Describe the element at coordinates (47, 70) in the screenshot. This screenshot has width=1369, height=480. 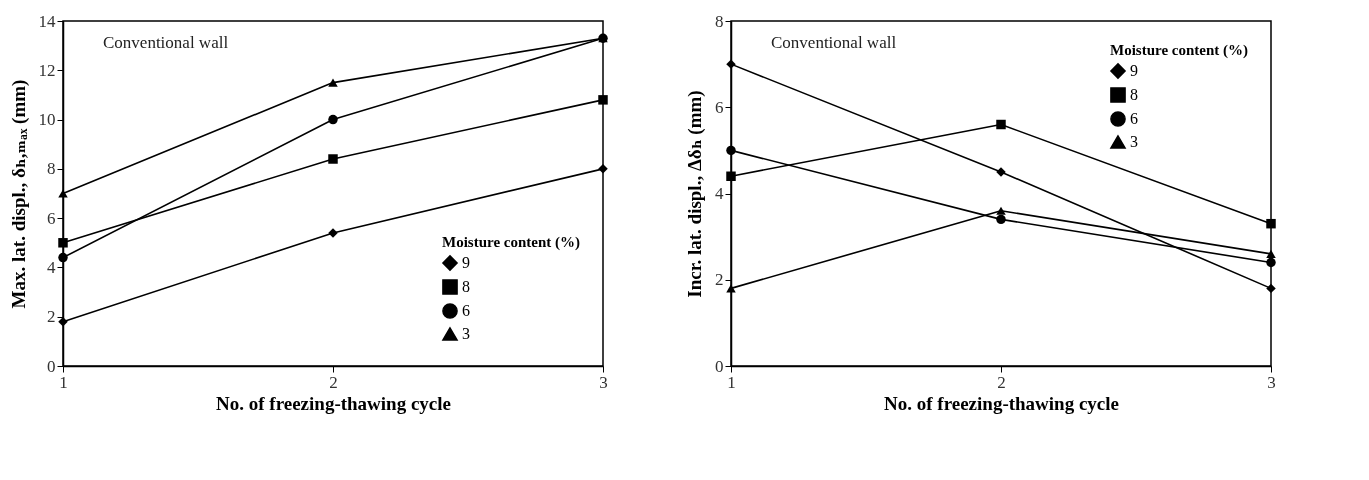
I see `y-tick-label: 12` at that location.